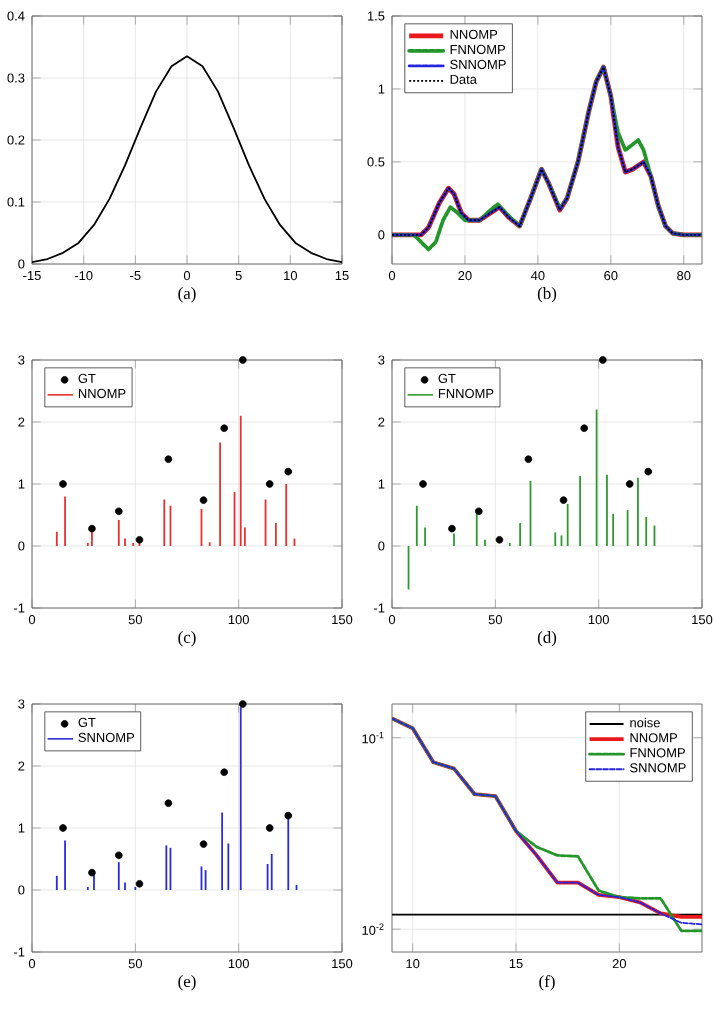 Image resolution: width=714 pixels, height=1020 pixels. I want to click on text: (b), so click(547, 295).